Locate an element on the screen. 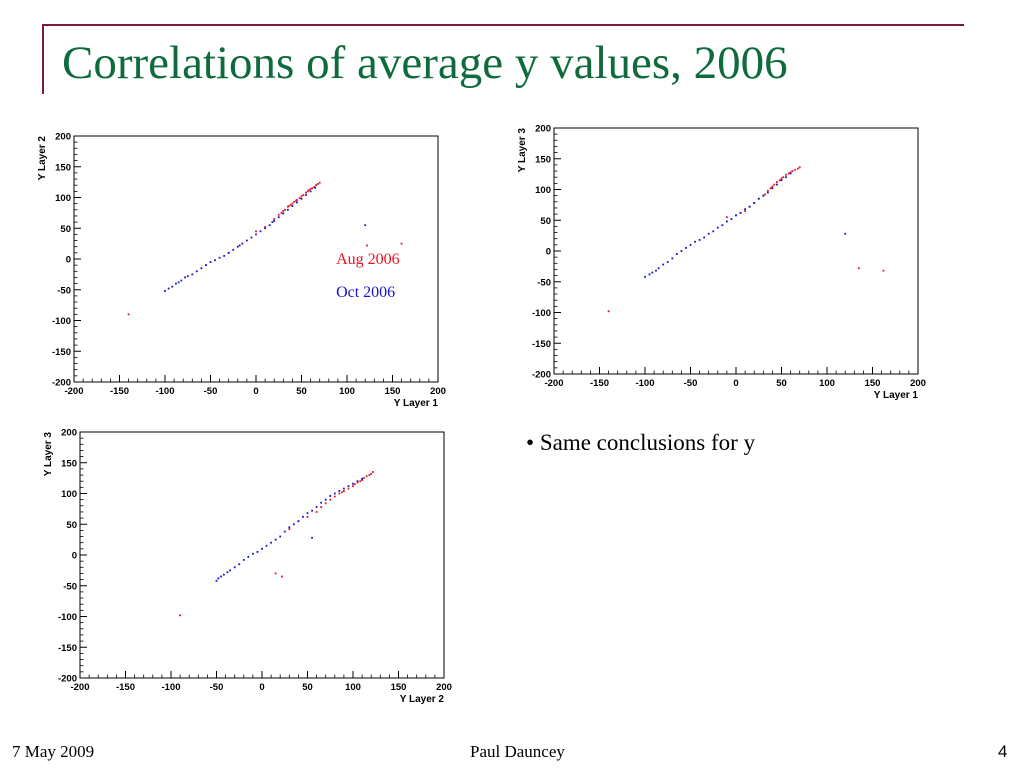 The image size is (1024, 768). x-tick-label: 200 is located at coordinates (444, 687).